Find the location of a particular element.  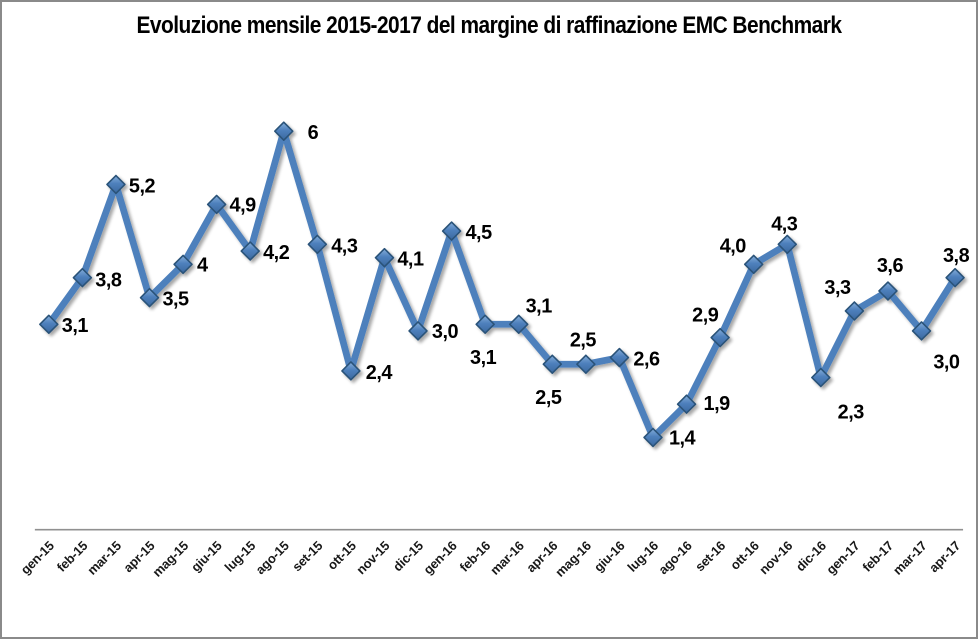

data-point-label: 4,1 is located at coordinates (410, 260).